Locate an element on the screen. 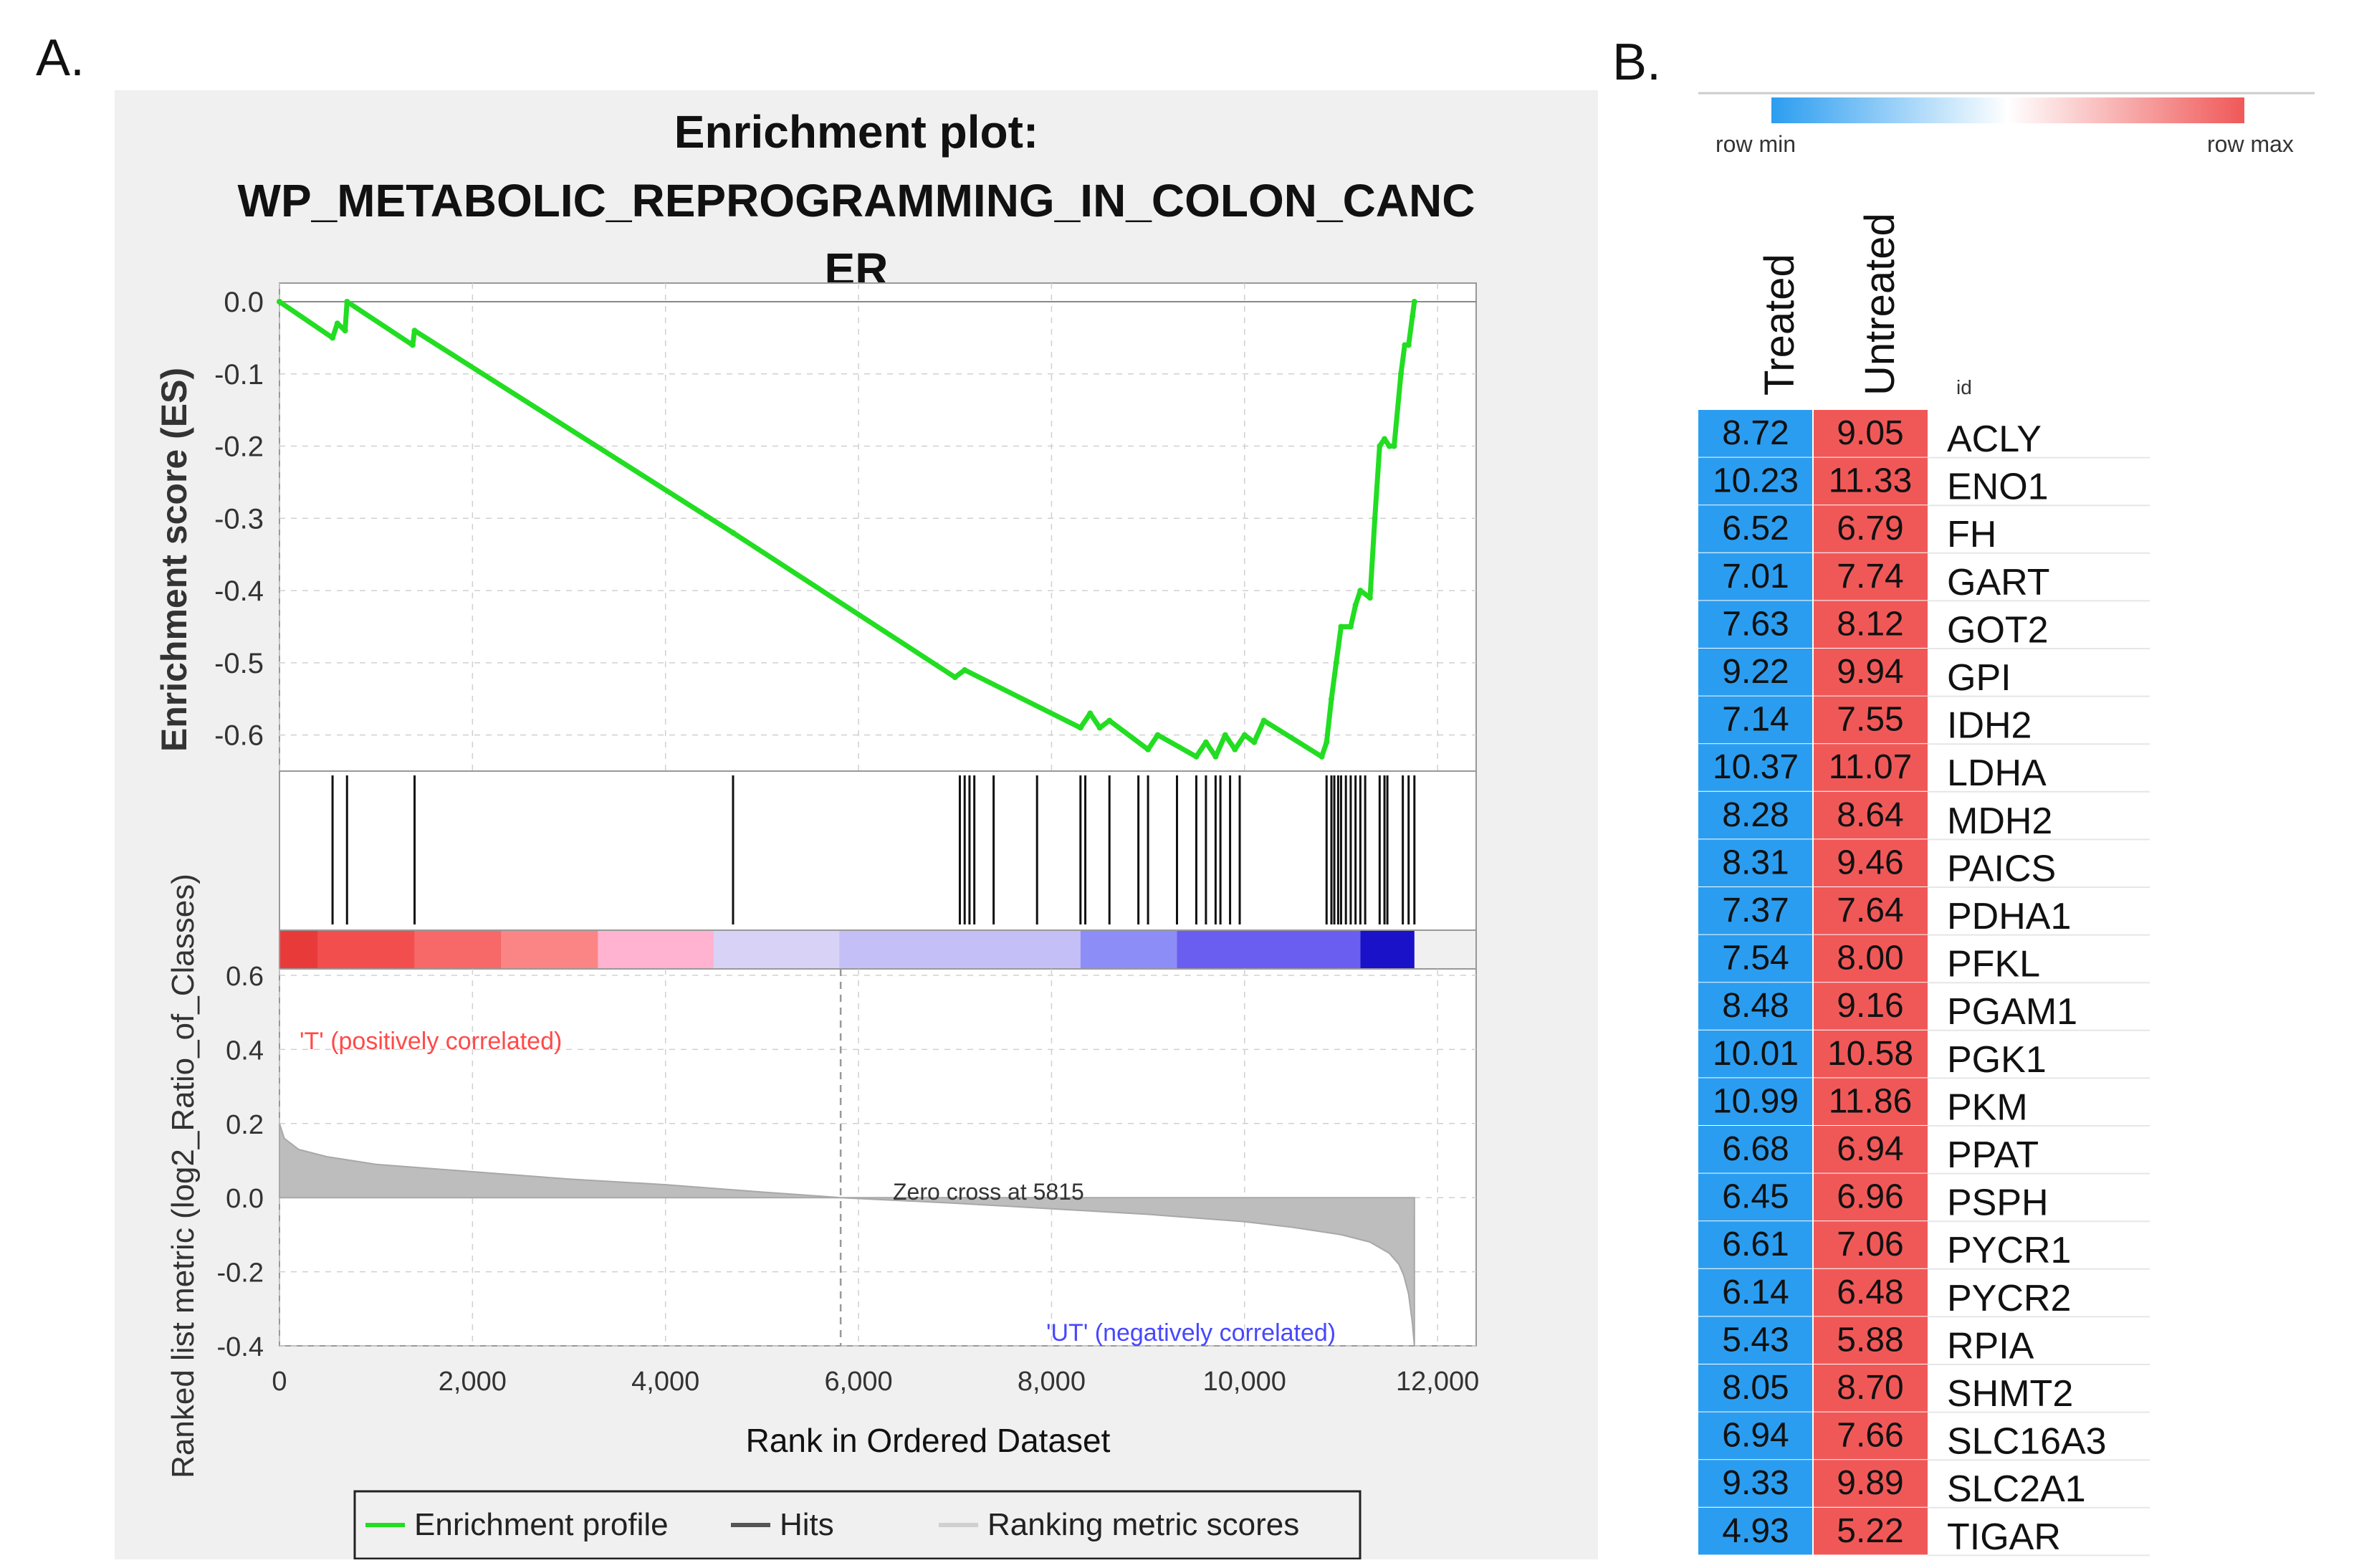  heat-value-untreated: 9.46 is located at coordinates (1870, 862).